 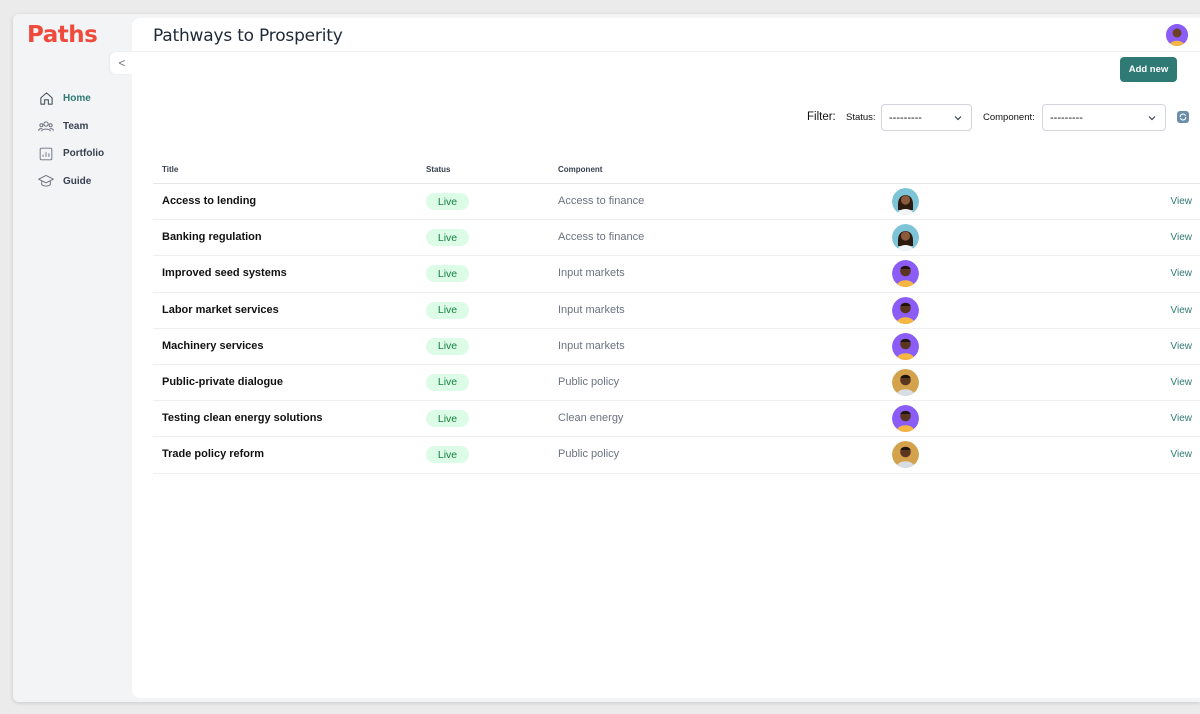 What do you see at coordinates (676, 455) in the screenshot?
I see `table-row: Trade policy reform Live Public policy View` at bounding box center [676, 455].